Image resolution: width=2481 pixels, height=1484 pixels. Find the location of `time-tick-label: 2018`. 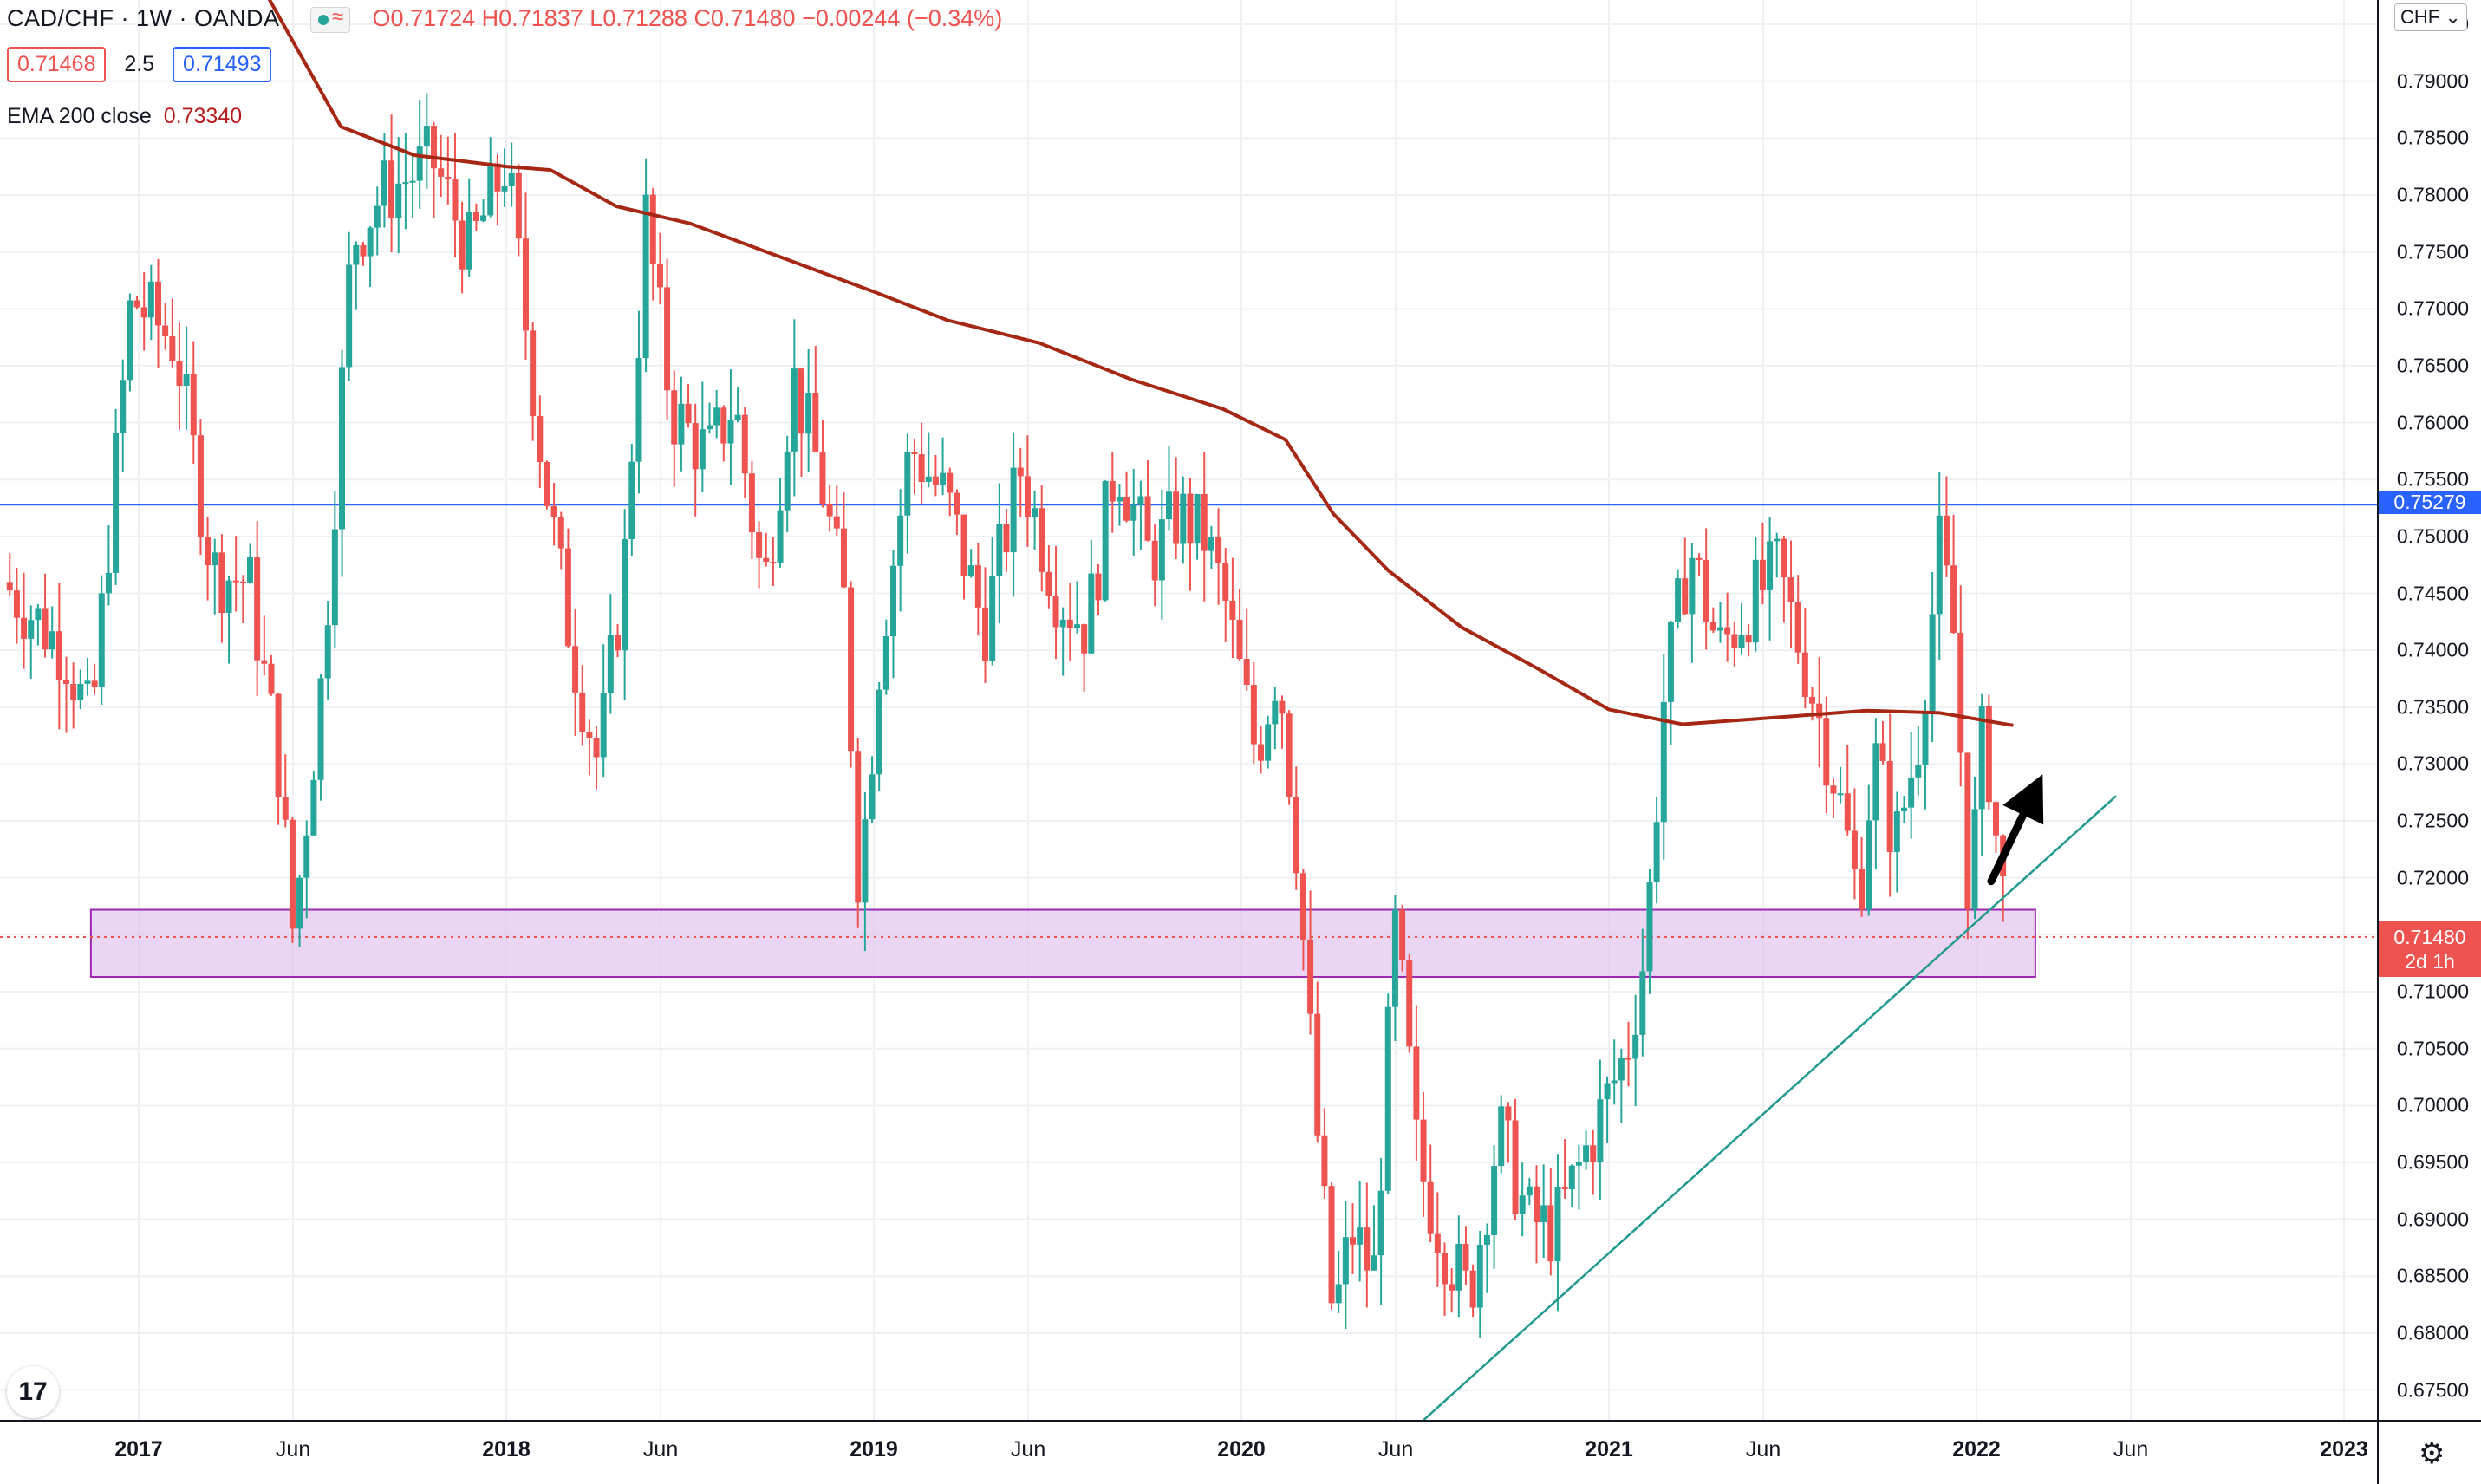

time-tick-label: 2018 is located at coordinates (506, 1449).